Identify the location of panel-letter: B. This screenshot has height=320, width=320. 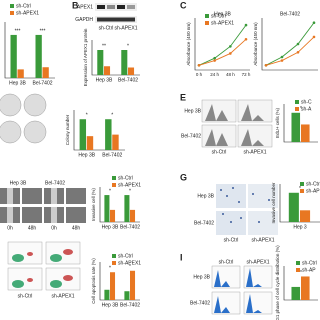
(75, 5).